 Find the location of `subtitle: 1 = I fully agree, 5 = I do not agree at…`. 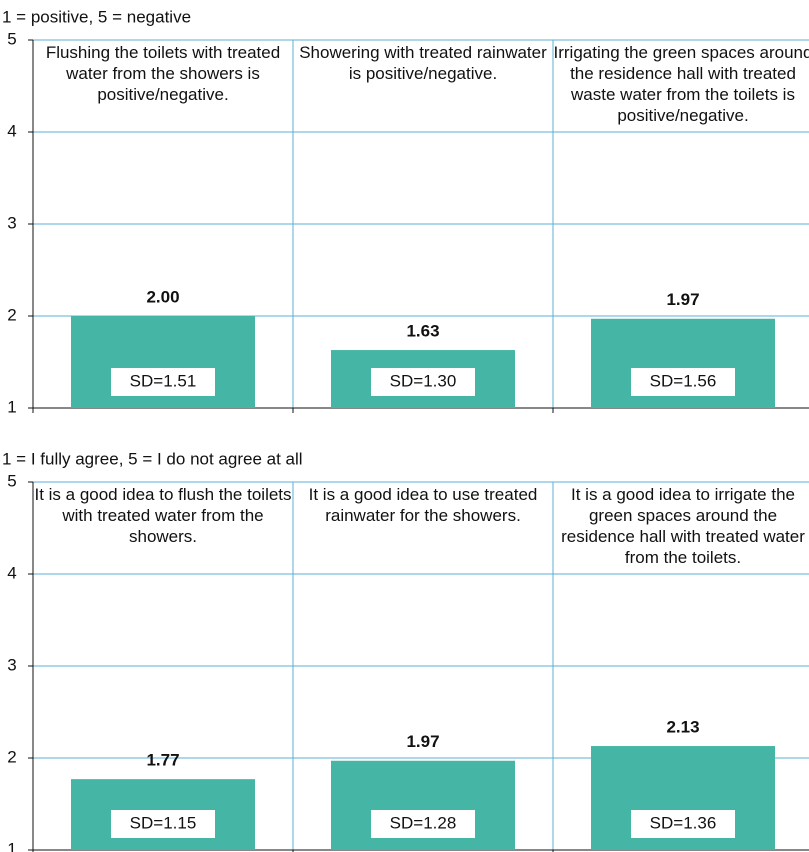

subtitle: 1 = I fully agree, 5 = I do not agree at… is located at coordinates (152, 458).